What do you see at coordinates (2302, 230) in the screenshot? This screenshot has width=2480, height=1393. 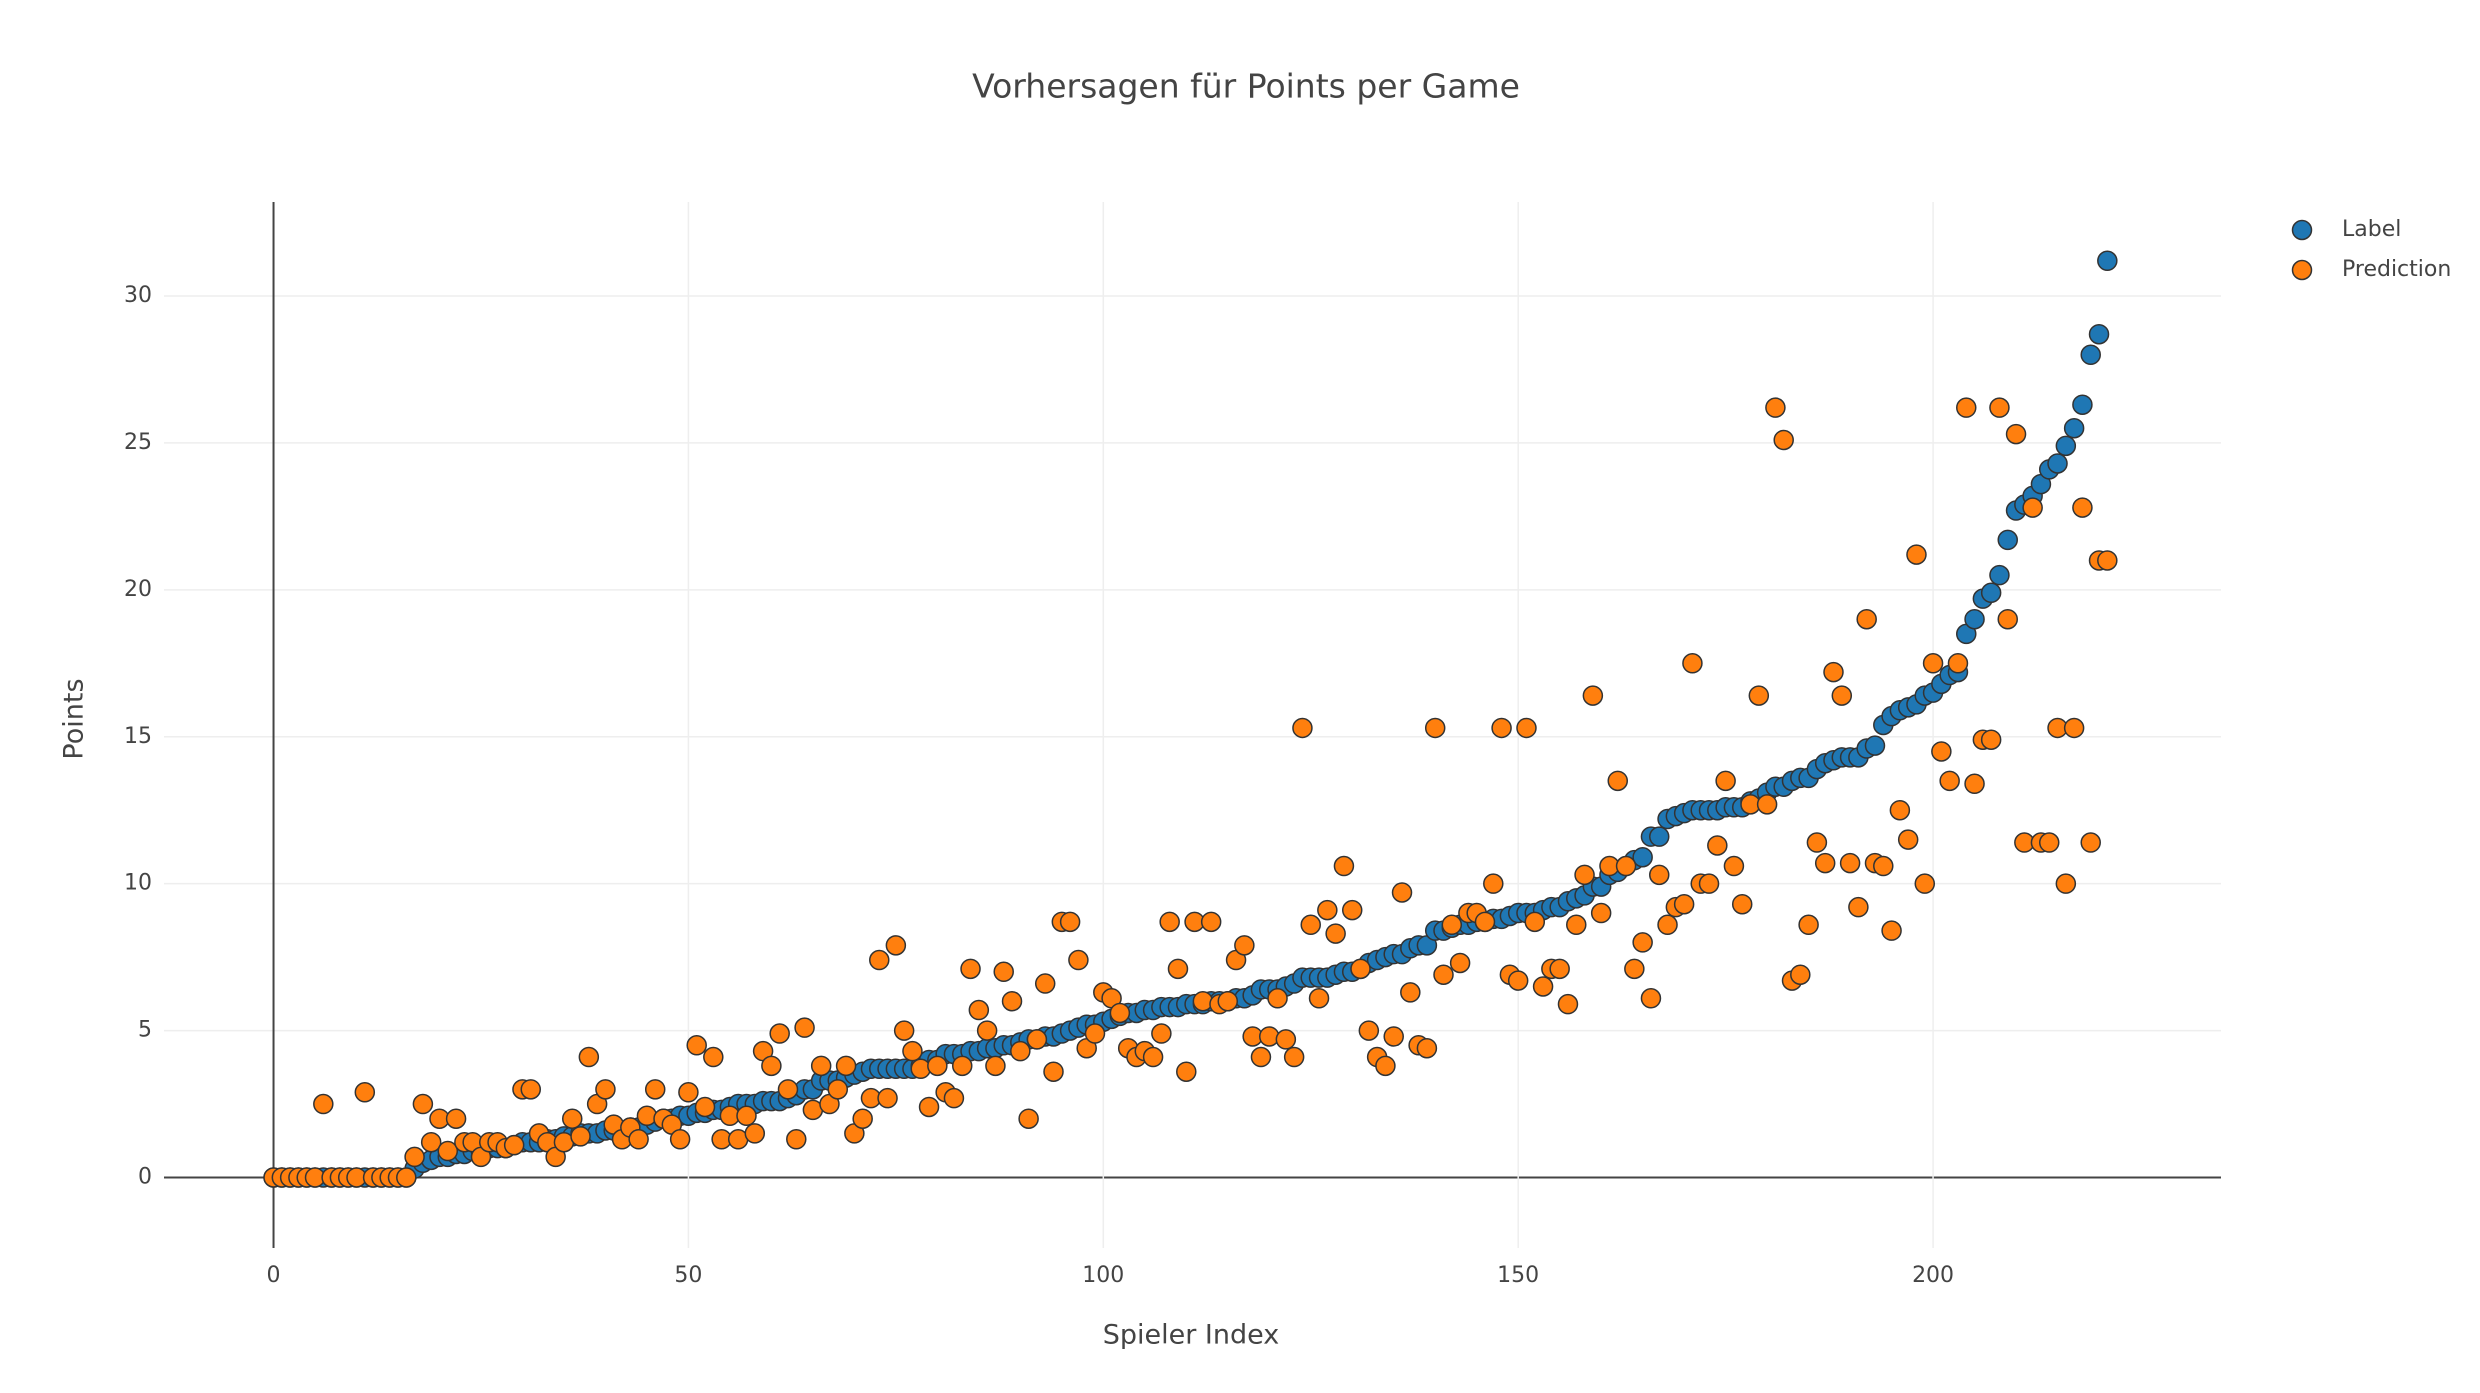 I see `legend-marker` at bounding box center [2302, 230].